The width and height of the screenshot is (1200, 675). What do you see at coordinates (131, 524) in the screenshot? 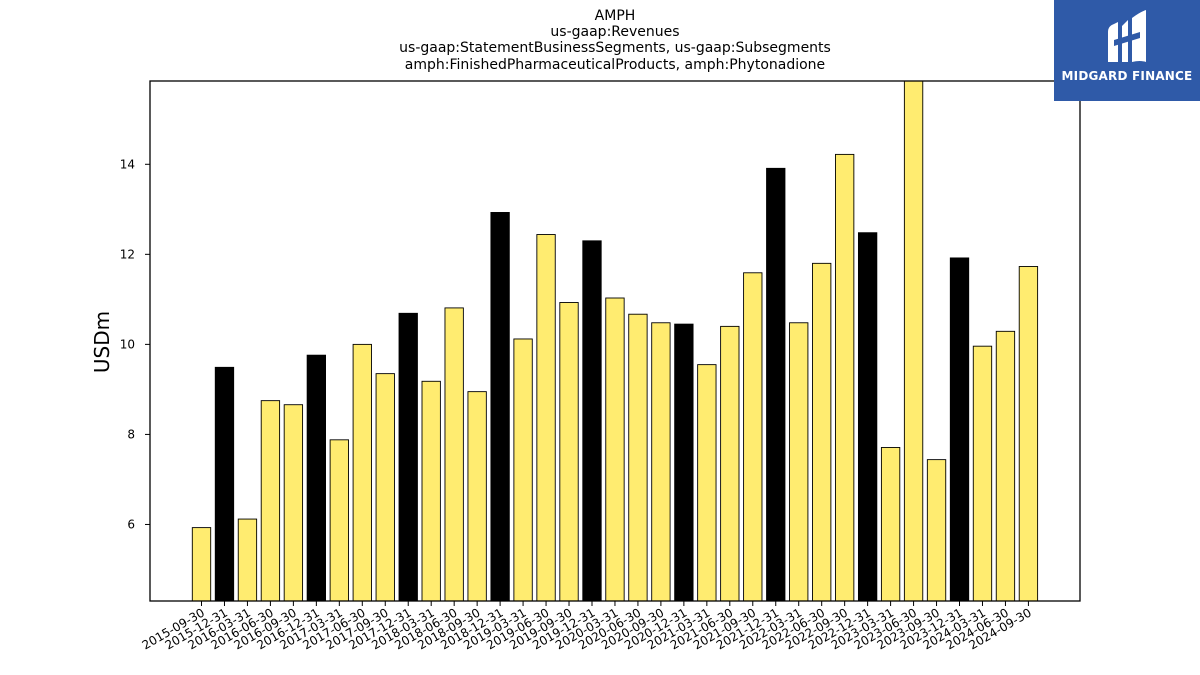
I see `y-tick-label-6: 6` at bounding box center [131, 524].